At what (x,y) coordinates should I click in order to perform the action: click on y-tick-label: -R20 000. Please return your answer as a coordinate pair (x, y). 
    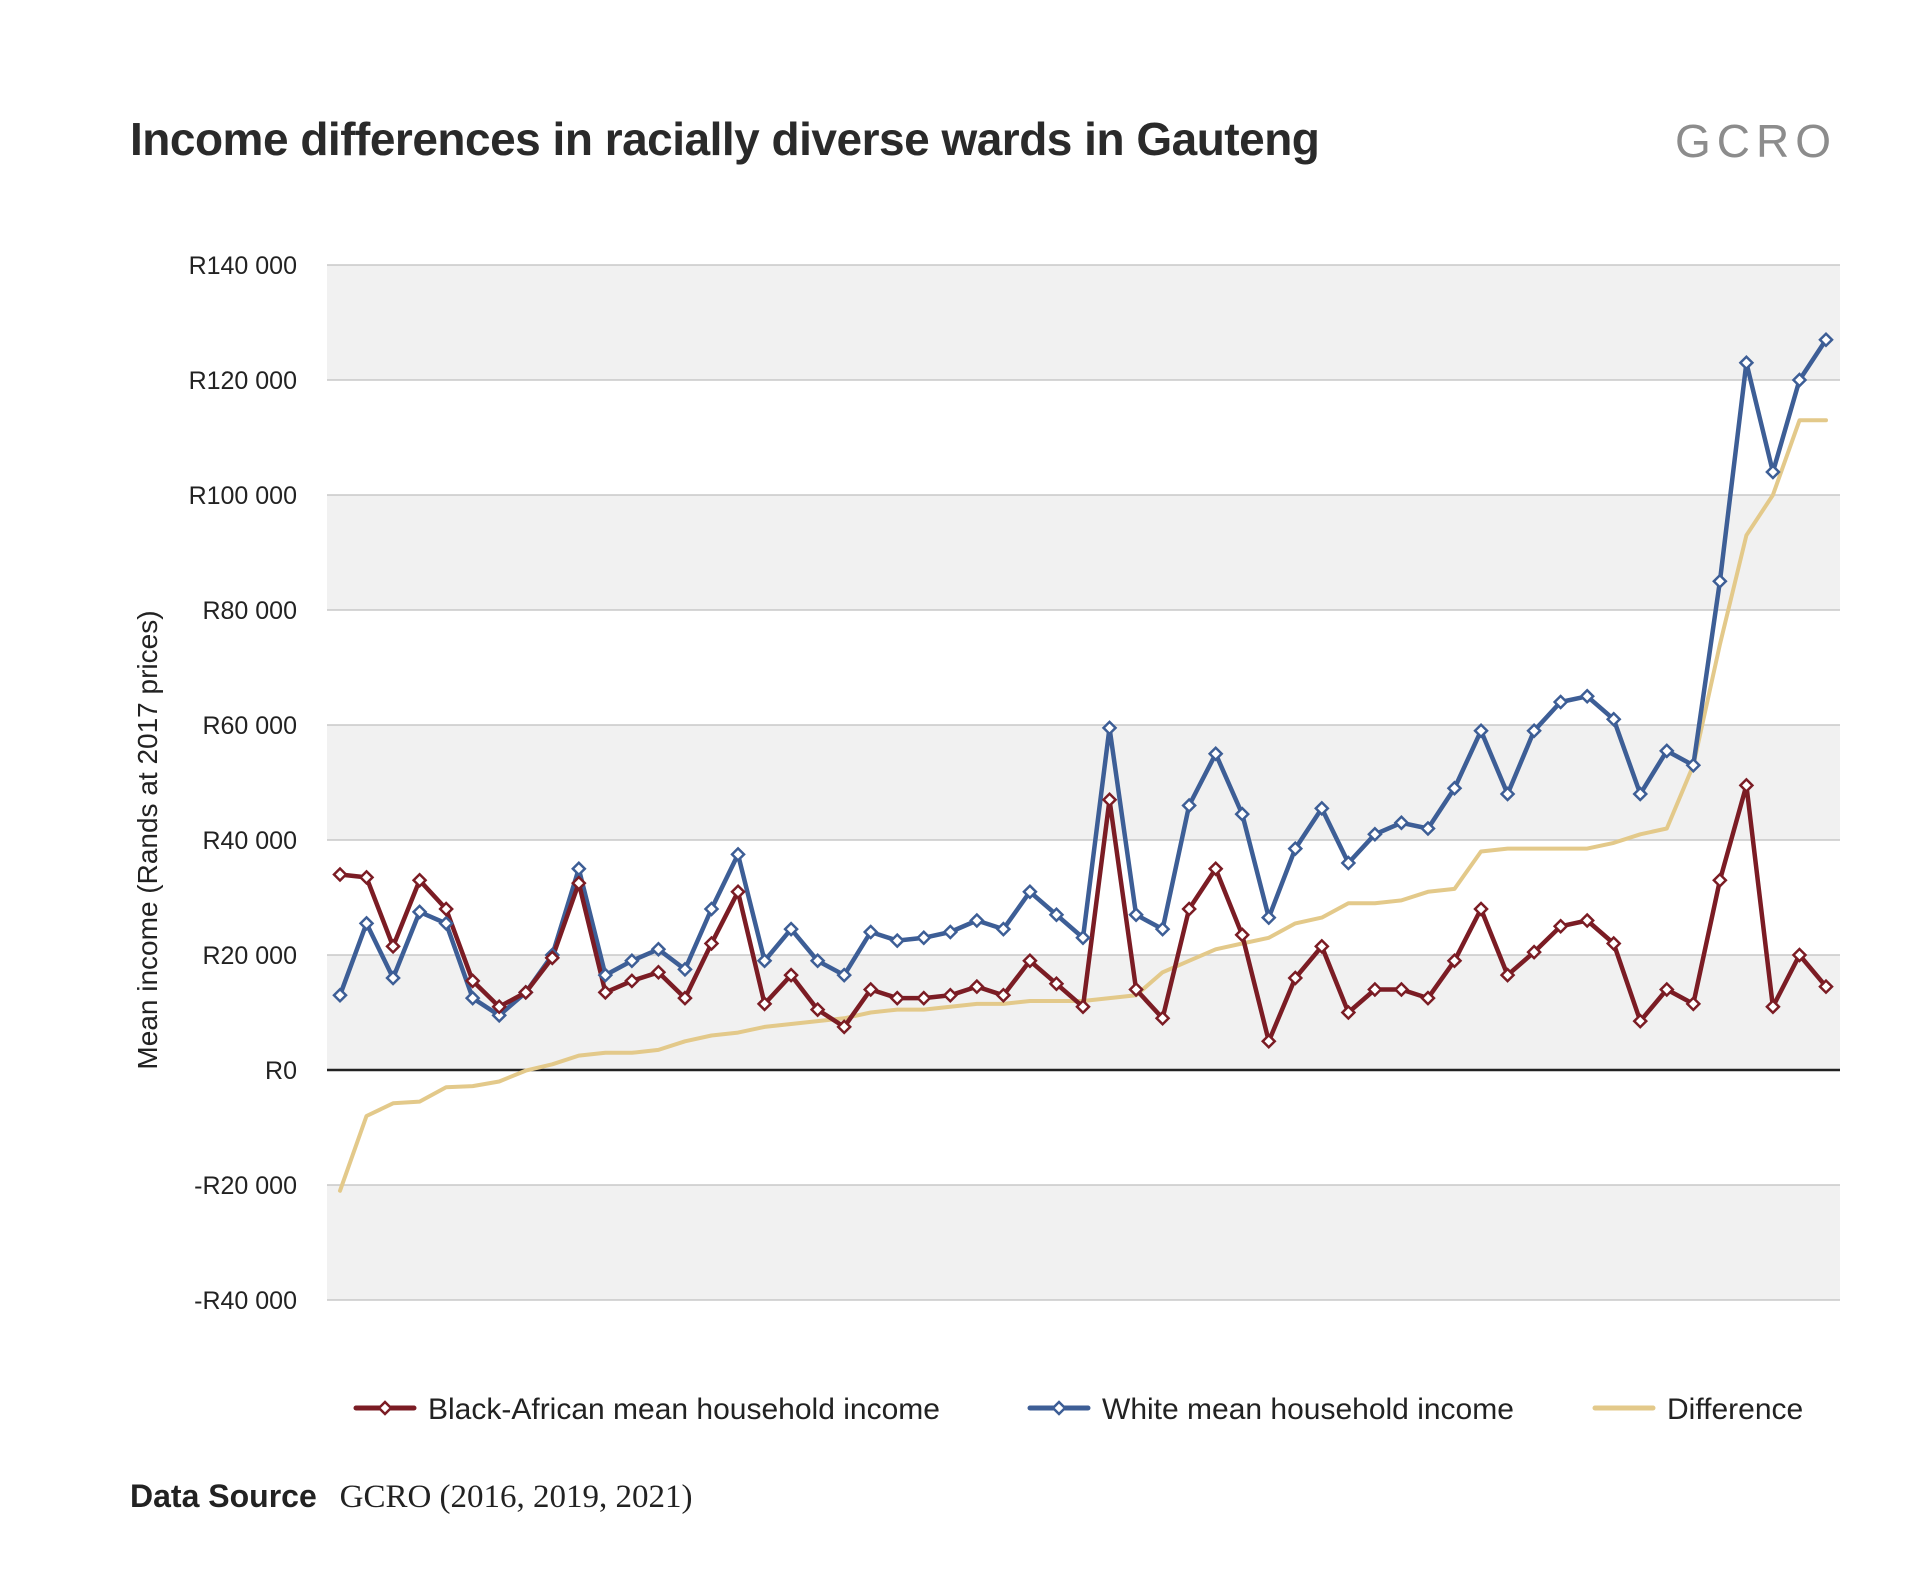
    Looking at the image, I should click on (245, 1186).